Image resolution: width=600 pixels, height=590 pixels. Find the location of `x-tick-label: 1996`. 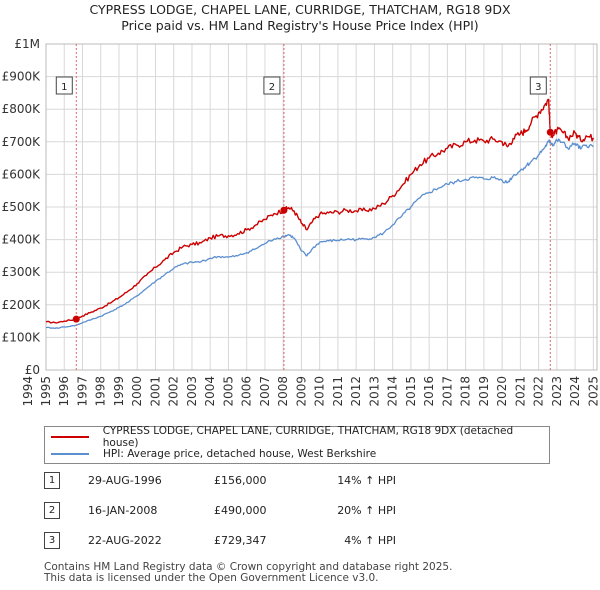

x-tick-label: 1996 is located at coordinates (64, 391).